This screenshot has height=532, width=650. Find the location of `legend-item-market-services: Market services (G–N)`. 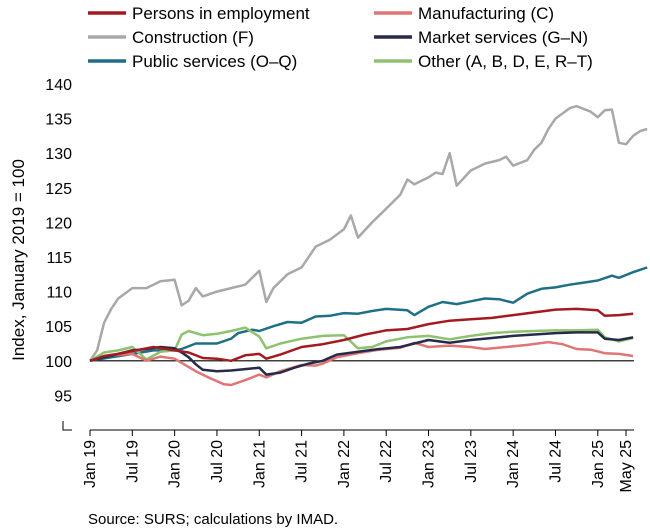

legend-item-market-services: Market services (G–N) is located at coordinates (481, 37).